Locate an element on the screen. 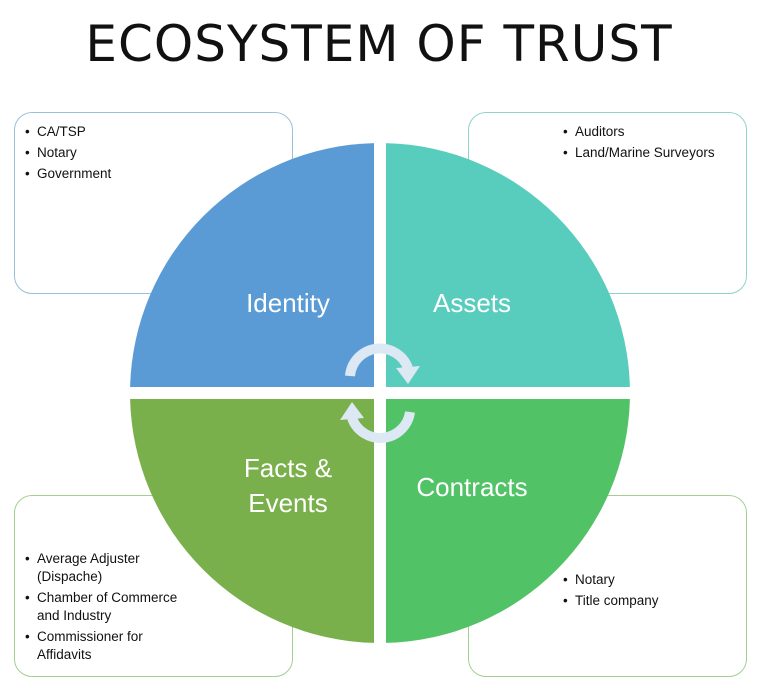 The height and width of the screenshot is (690, 758). identity-box-item: CA/TSP is located at coordinates (135, 132).